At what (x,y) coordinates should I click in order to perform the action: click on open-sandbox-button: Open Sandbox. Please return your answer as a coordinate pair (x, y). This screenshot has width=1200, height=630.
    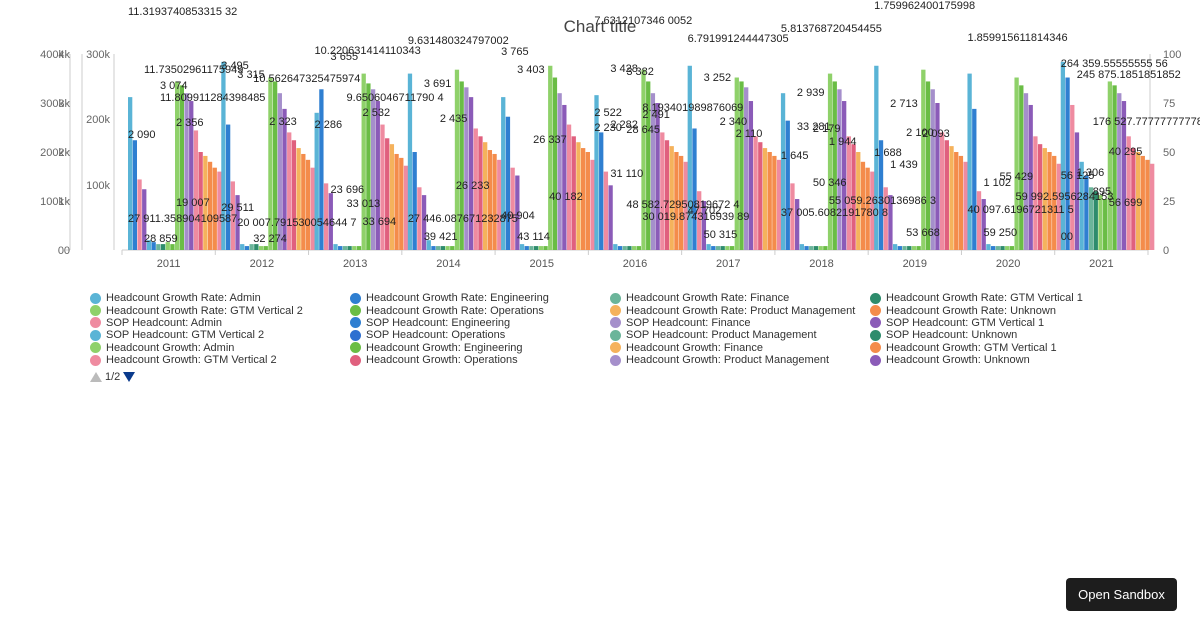
    Looking at the image, I should click on (1121, 594).